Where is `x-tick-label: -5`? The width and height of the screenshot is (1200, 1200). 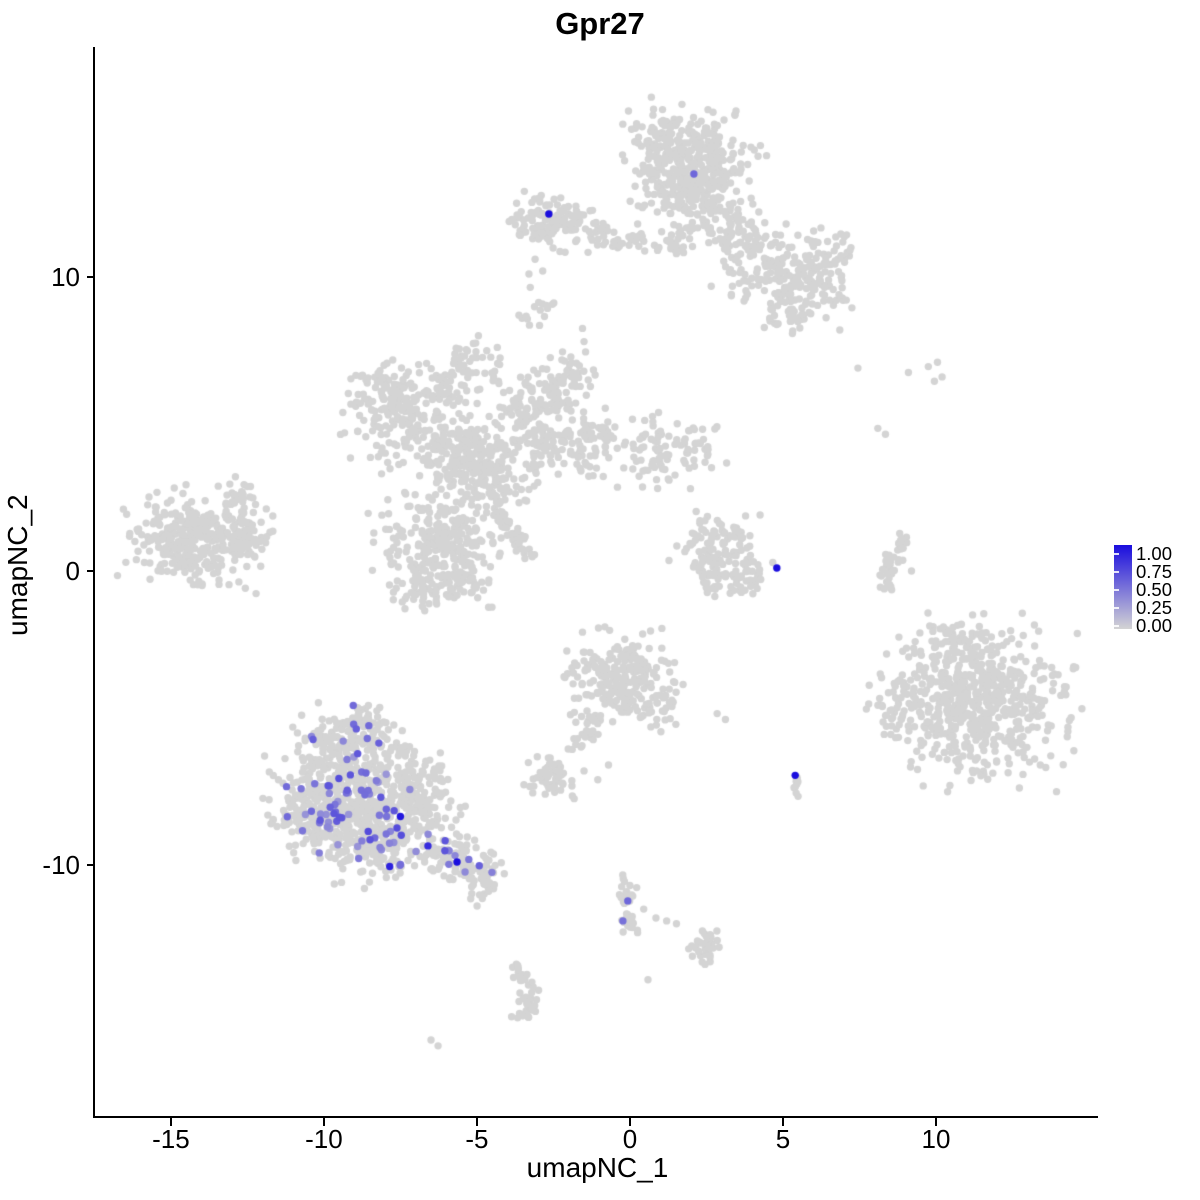
x-tick-label: -5 is located at coordinates (477, 1139).